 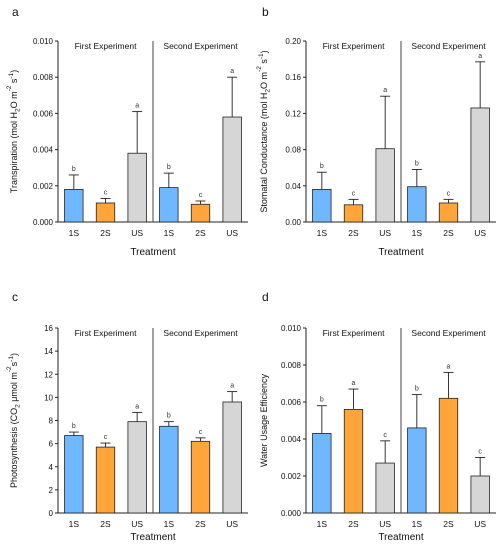 I want to click on y-tick-label: 14, so click(x=48, y=351).